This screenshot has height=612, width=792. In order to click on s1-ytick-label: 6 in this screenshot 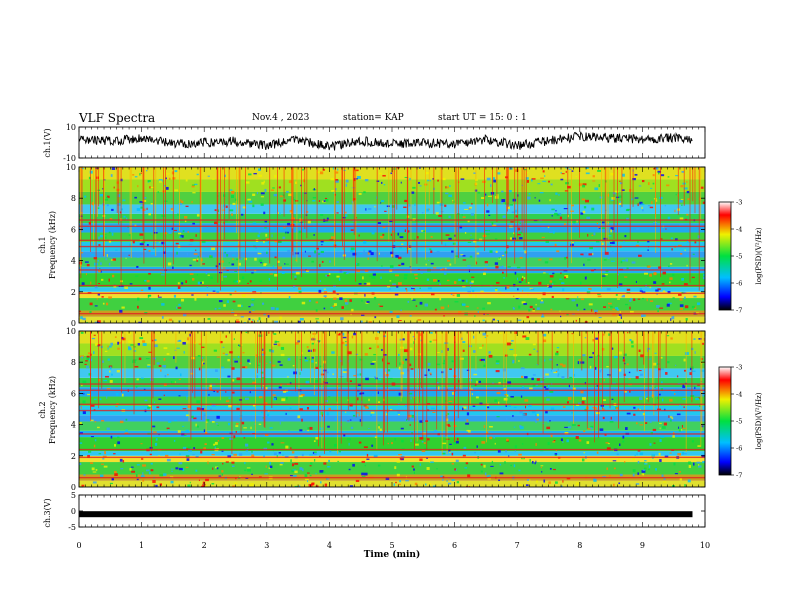, I will do `click(73, 229)`.